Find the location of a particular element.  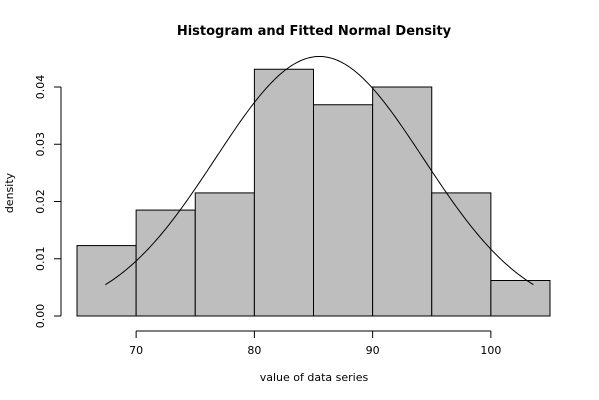

y-tick-label-2: 0.02 is located at coordinates (40, 201).